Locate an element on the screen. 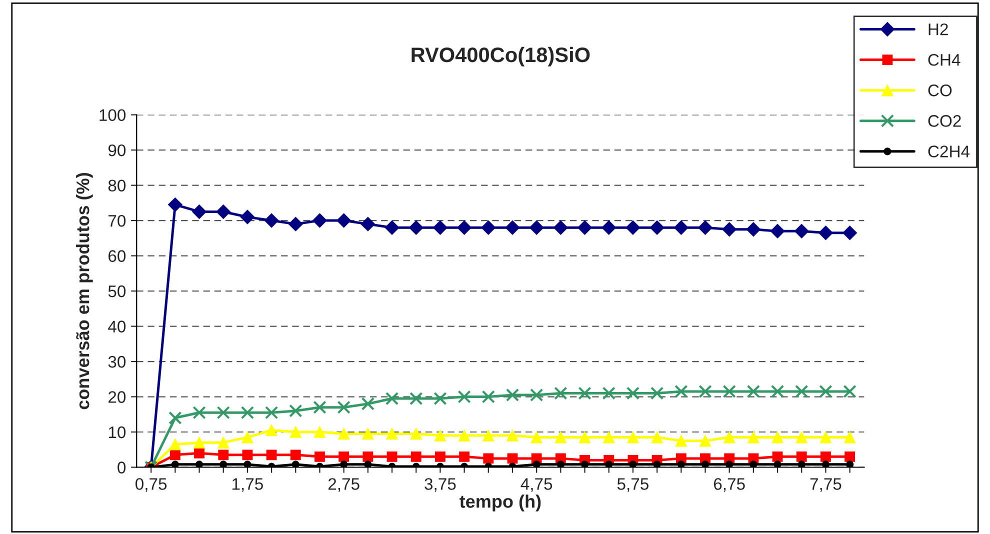 This screenshot has height=534, width=990. y-tick-label: 20 is located at coordinates (117, 397).